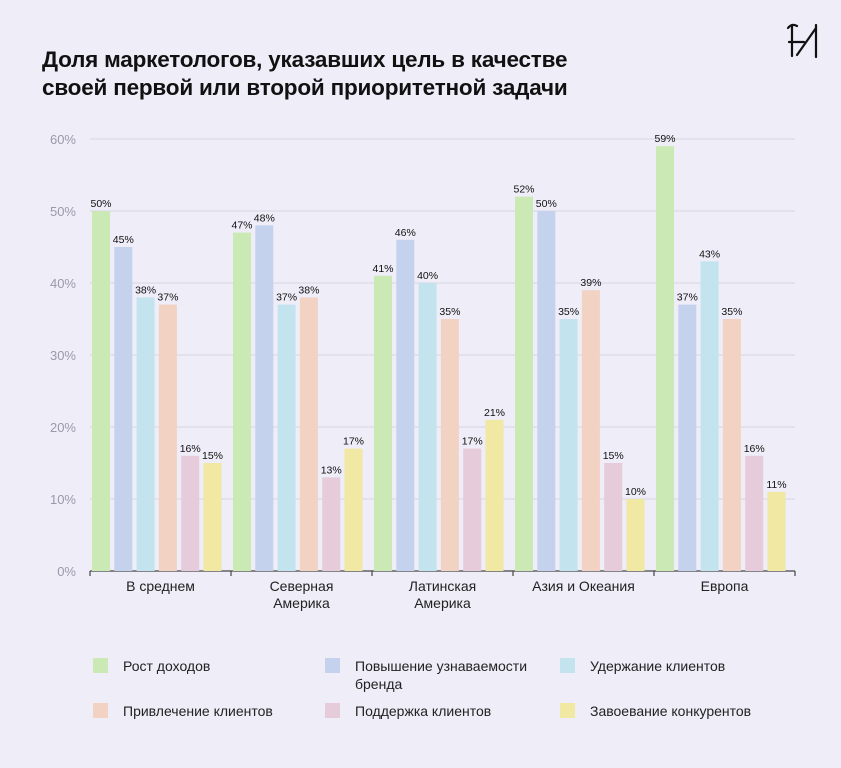 Image resolution: width=841 pixels, height=768 pixels. What do you see at coordinates (63, 355) in the screenshot?
I see `y-tick-label: 30%` at bounding box center [63, 355].